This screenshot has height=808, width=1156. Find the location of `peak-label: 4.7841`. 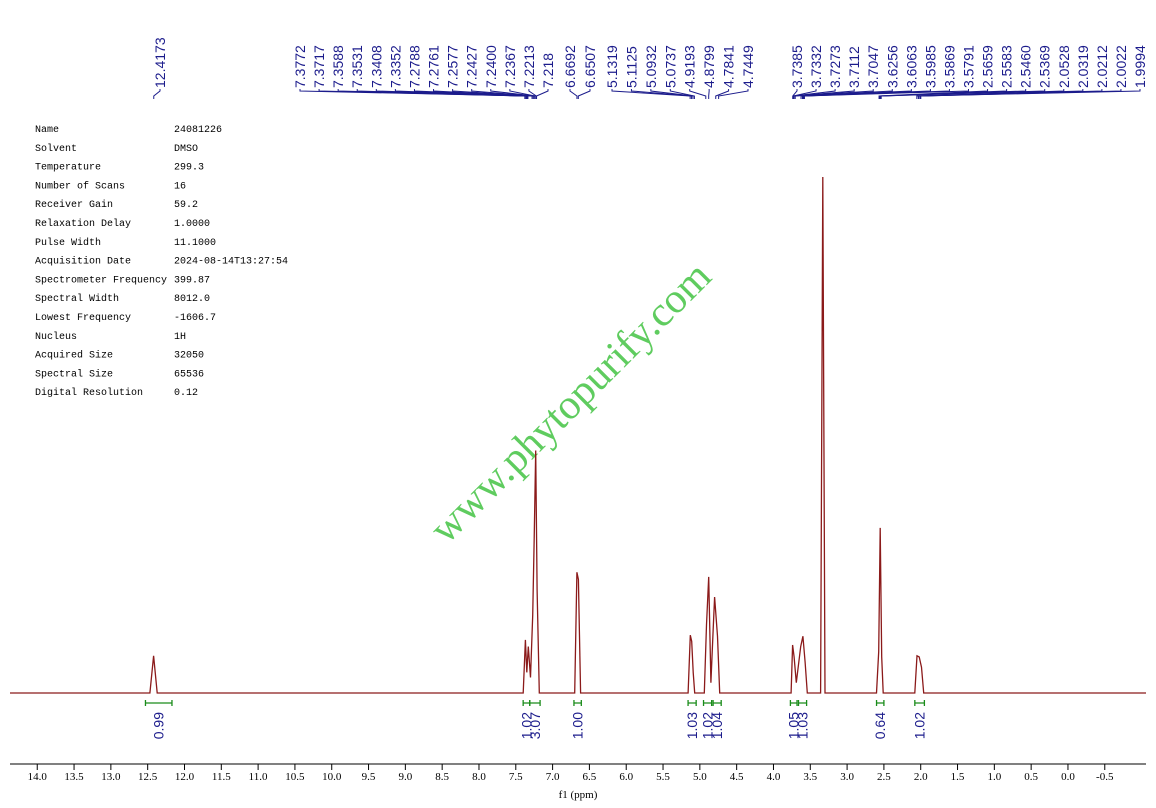

peak-label: 4.7841 is located at coordinates (729, 66).